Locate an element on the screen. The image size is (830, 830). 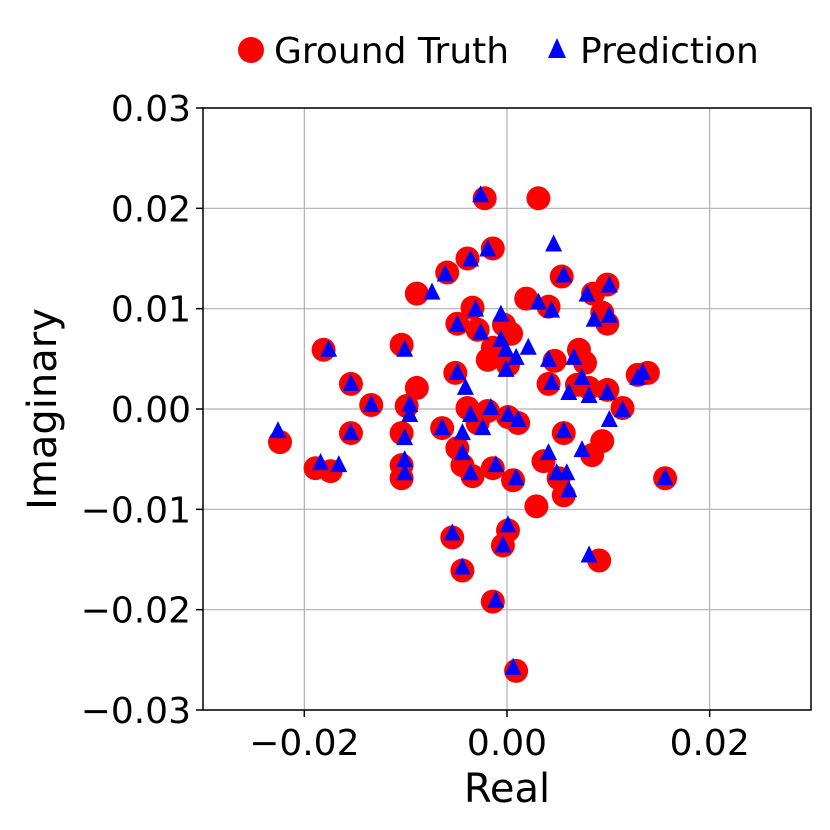
y-tick-label: 0.00 is located at coordinates (151, 410).